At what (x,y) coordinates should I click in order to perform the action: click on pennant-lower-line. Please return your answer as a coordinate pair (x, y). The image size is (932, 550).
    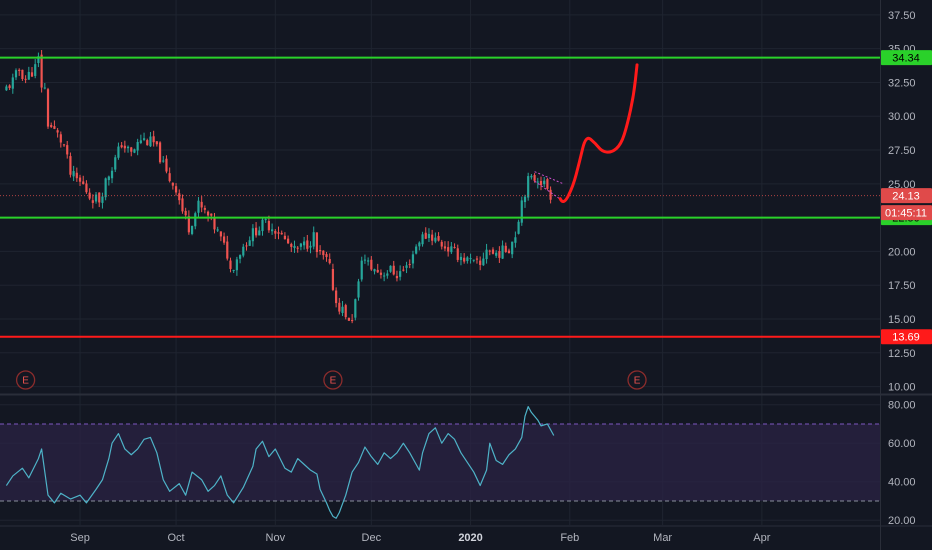
    Looking at the image, I should click on (549, 191).